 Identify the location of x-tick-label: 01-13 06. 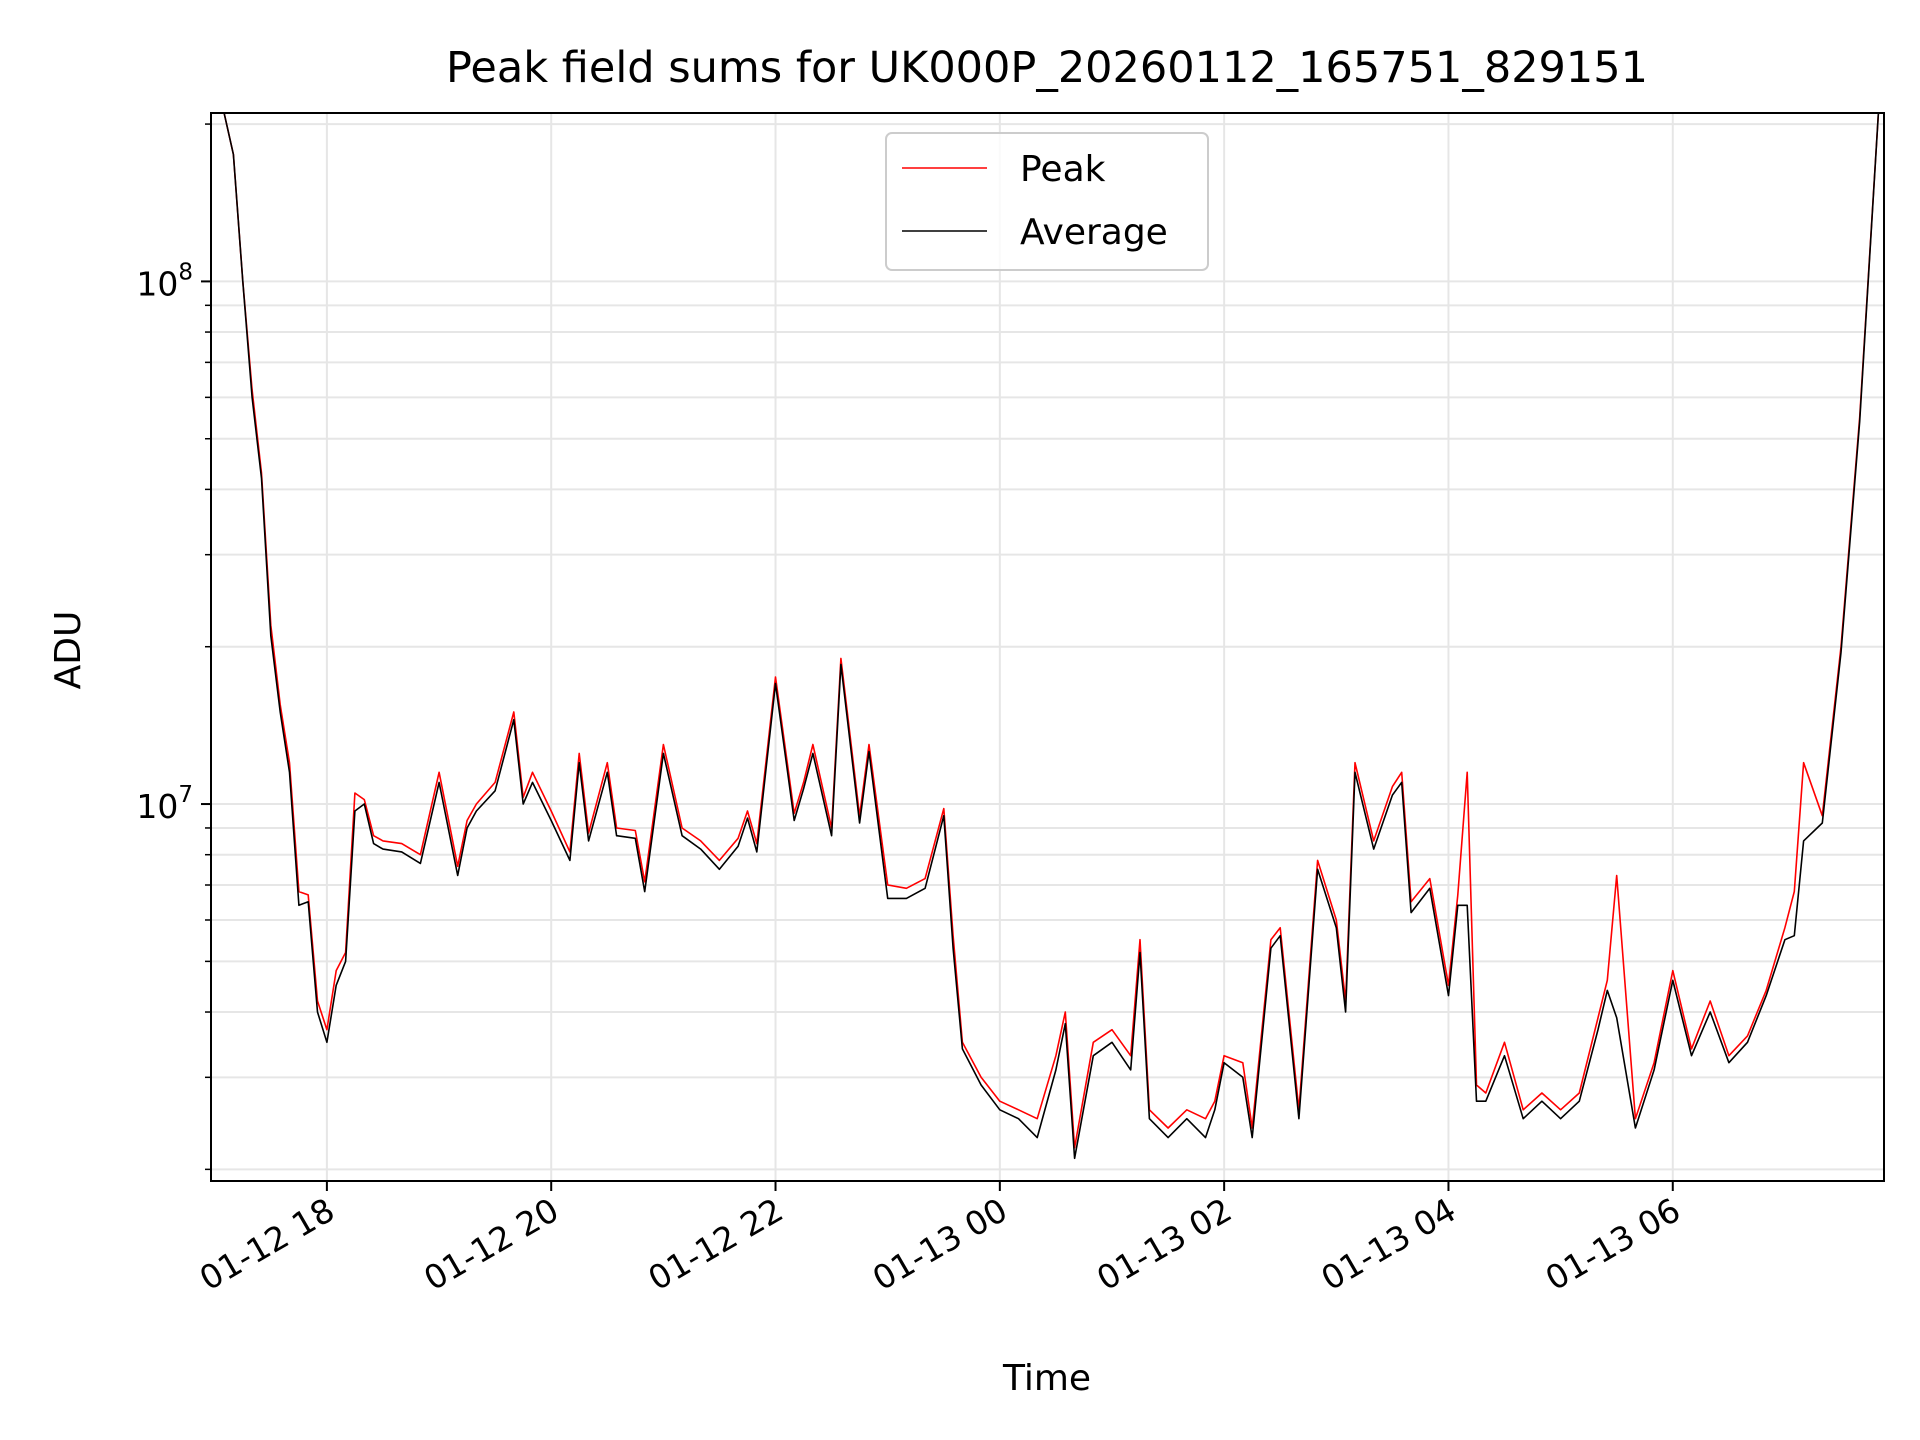
(1613, 1244).